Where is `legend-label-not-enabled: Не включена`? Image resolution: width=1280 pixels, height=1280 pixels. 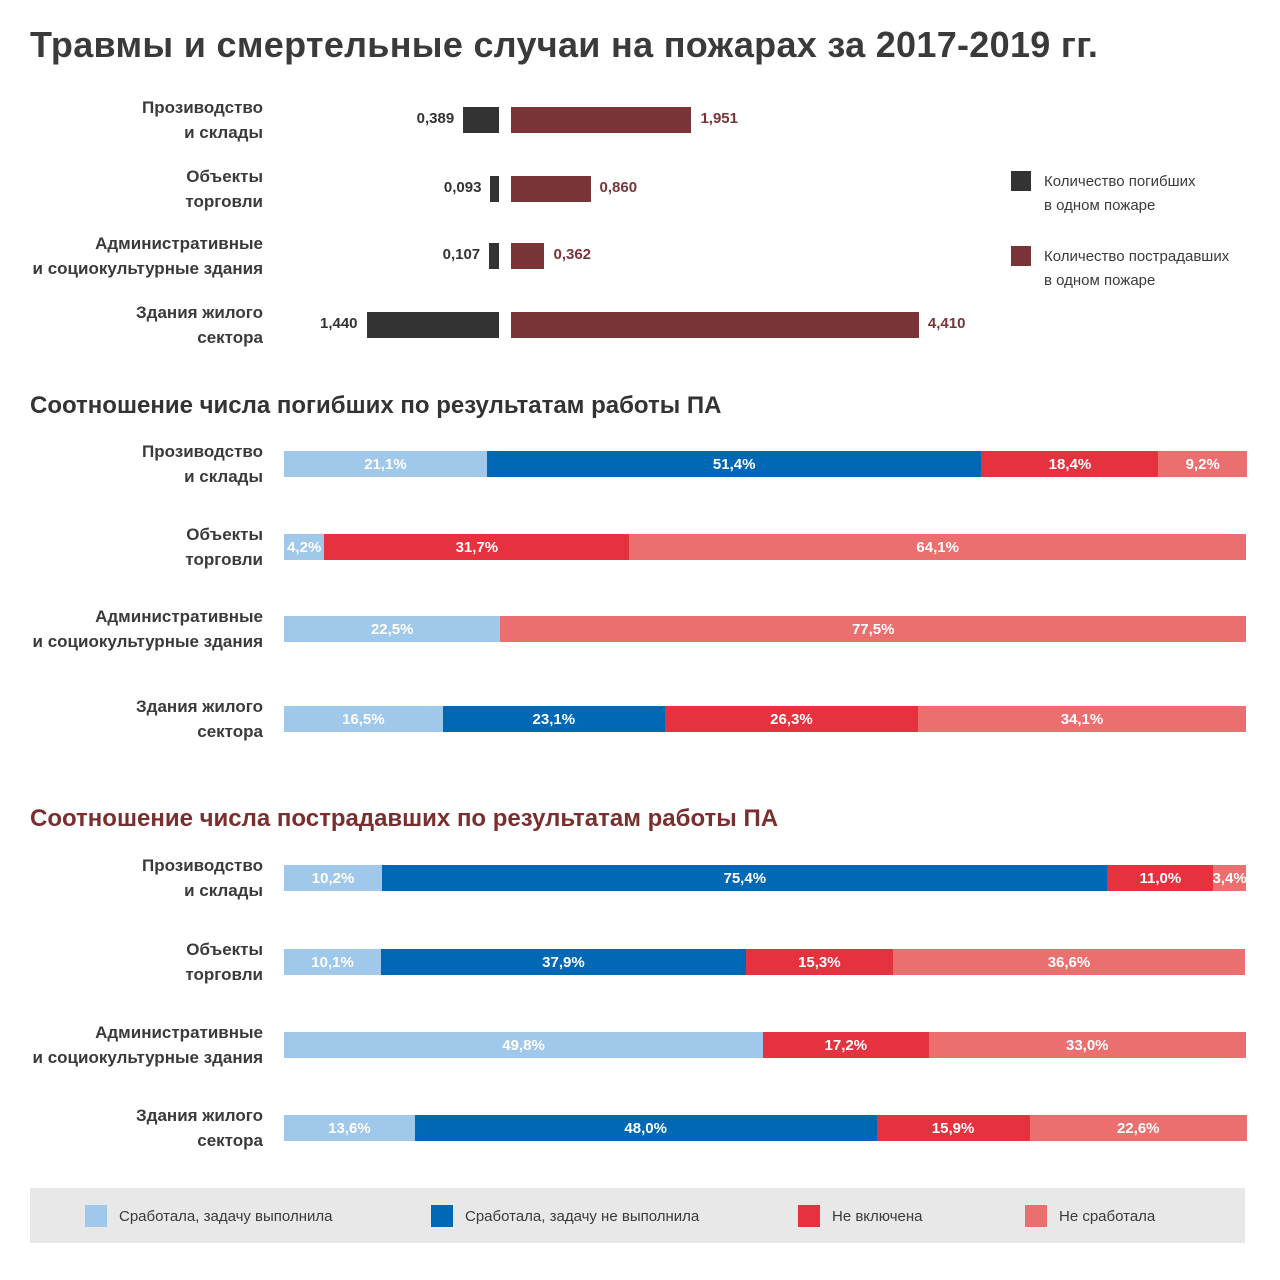
legend-label-not-enabled: Не включена is located at coordinates (877, 1216).